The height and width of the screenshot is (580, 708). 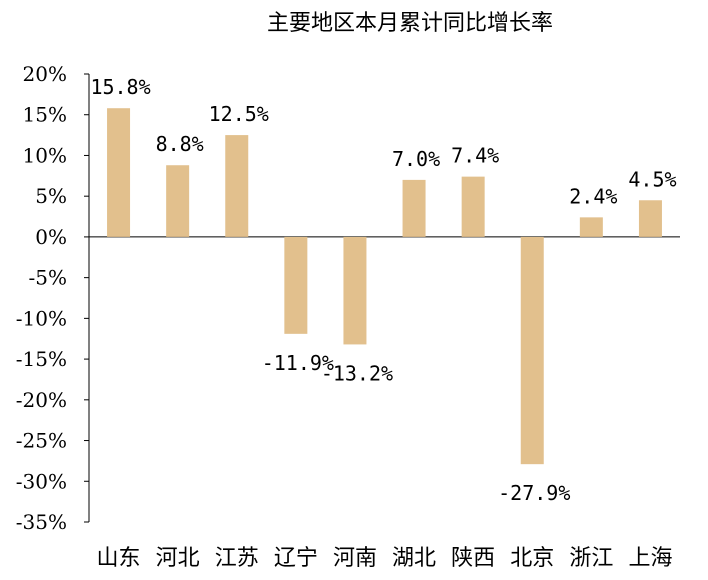 What do you see at coordinates (178, 558) in the screenshot?
I see `category-label-1: 河北` at bounding box center [178, 558].